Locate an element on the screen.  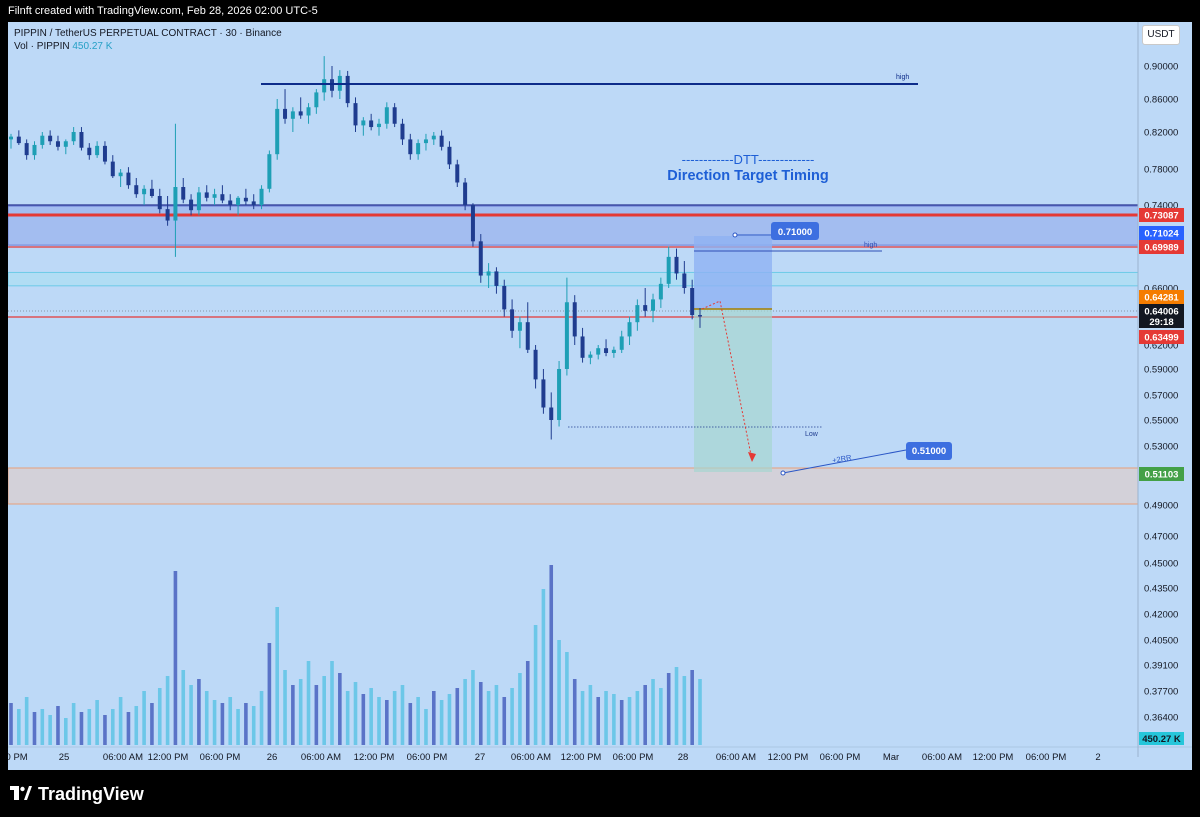
price-tick-label: 0.40500 is located at coordinates (1161, 641).